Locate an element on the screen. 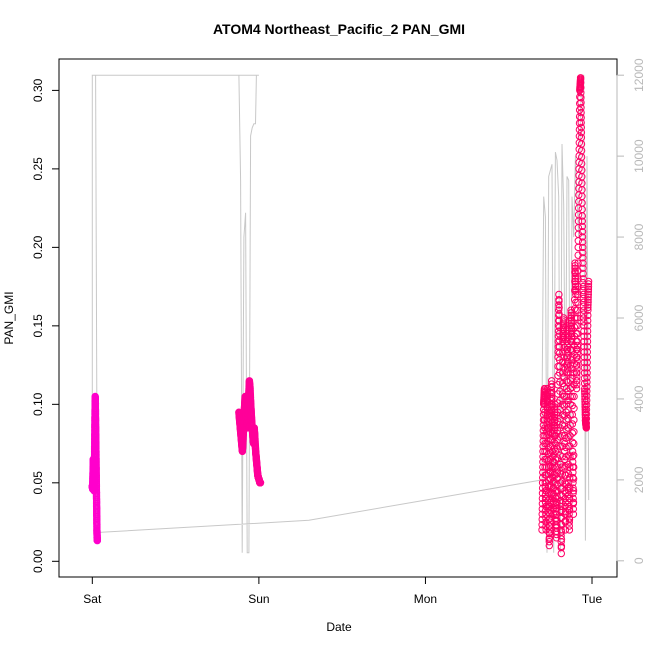 The width and height of the screenshot is (650, 650). x-tick-label: Mon is located at coordinates (425, 599).